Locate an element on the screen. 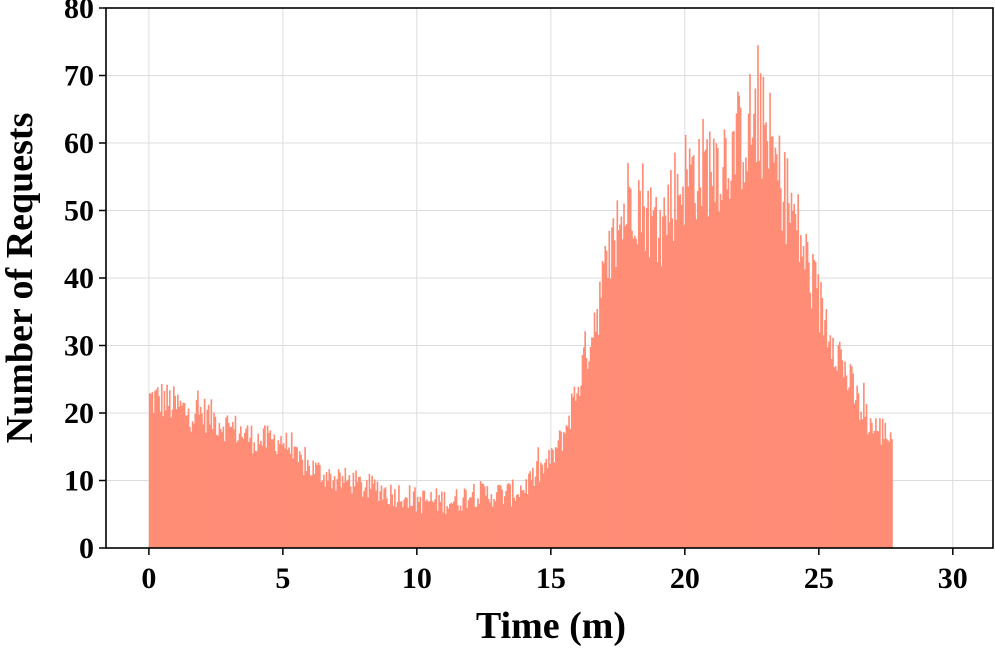 The height and width of the screenshot is (650, 995). y-tick-label: 50 is located at coordinates (79, 211).